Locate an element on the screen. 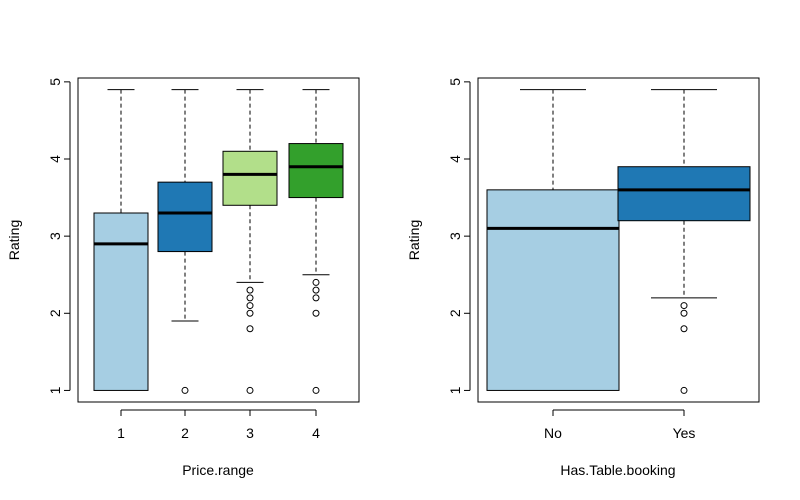 This screenshot has height=500, width=800. box-No is located at coordinates (553, 240).